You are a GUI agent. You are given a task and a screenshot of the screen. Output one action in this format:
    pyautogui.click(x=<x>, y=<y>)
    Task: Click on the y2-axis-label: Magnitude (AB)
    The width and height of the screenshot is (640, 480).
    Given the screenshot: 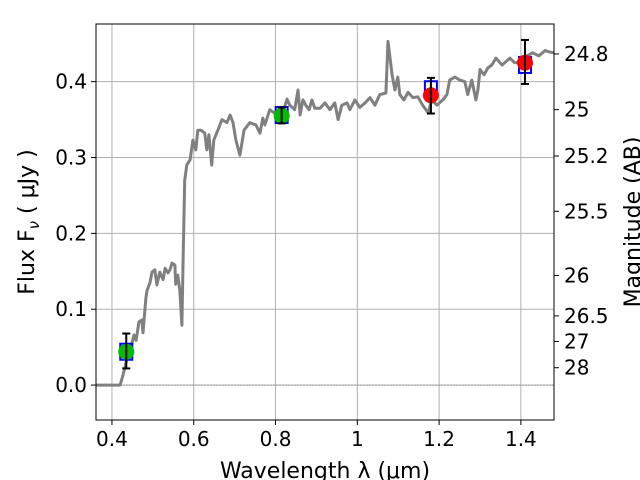 What is the action you would take?
    pyautogui.click(x=630, y=222)
    